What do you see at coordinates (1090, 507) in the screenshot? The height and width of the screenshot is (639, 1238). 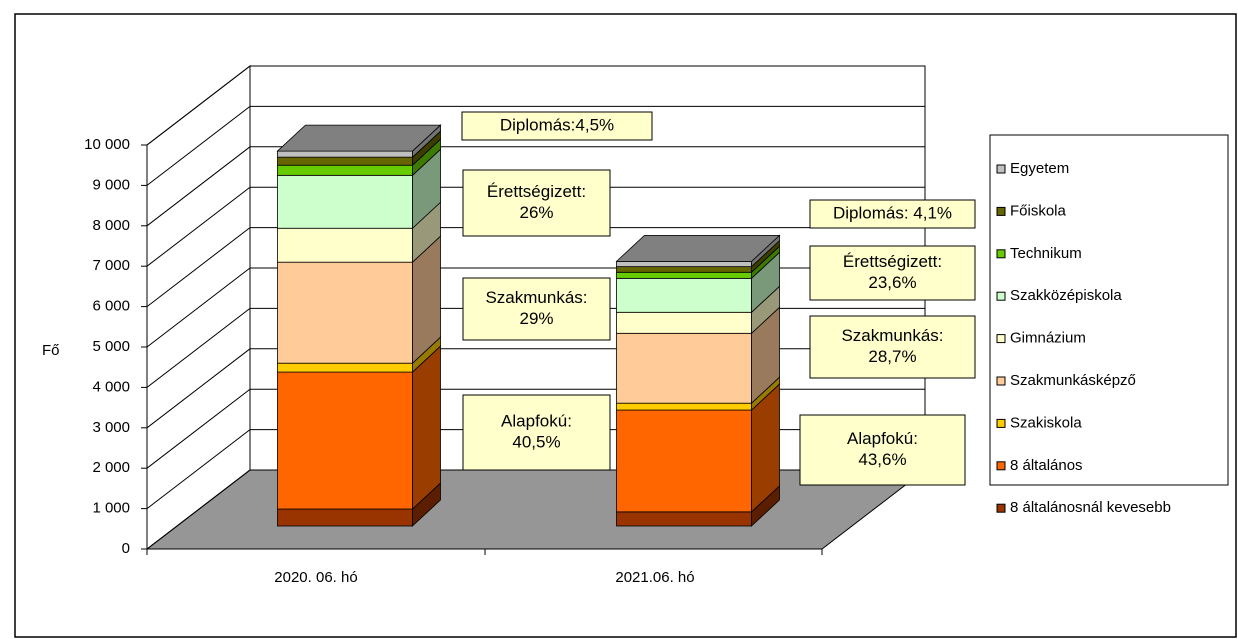 I see `legend-label: 8 általánosnál kevesebb` at bounding box center [1090, 507].